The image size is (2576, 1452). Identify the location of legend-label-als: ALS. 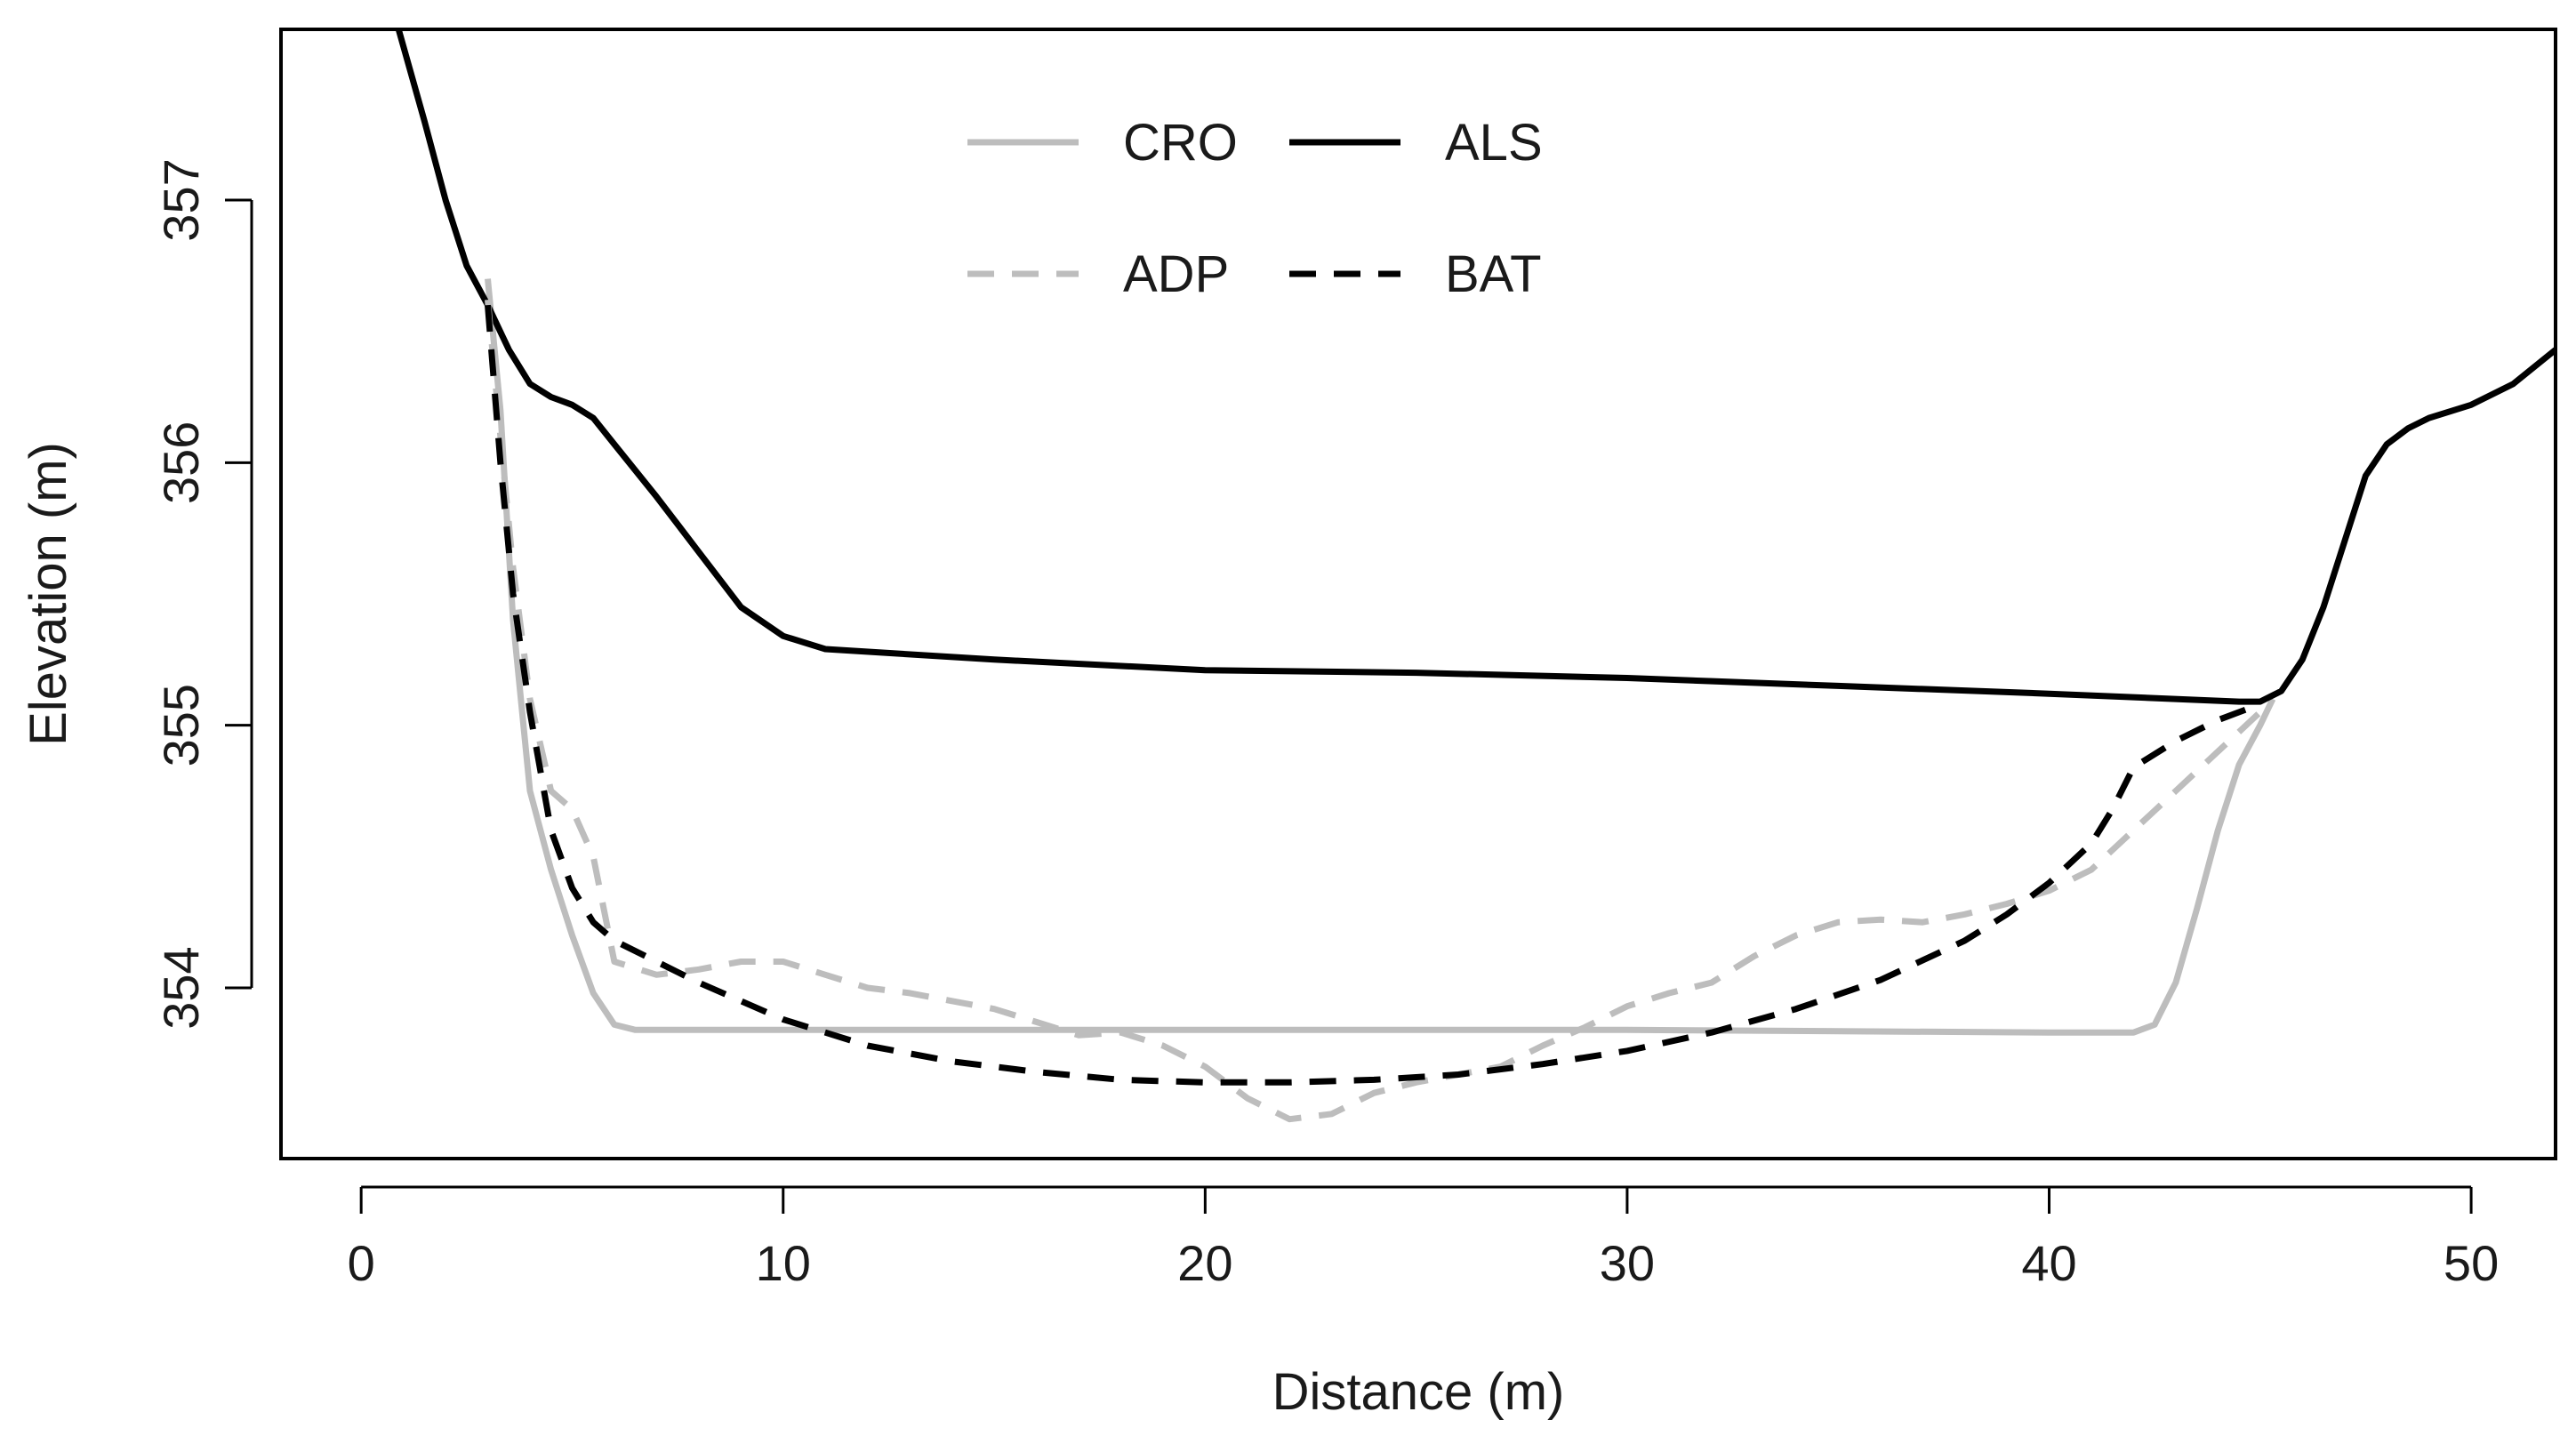
(1494, 143).